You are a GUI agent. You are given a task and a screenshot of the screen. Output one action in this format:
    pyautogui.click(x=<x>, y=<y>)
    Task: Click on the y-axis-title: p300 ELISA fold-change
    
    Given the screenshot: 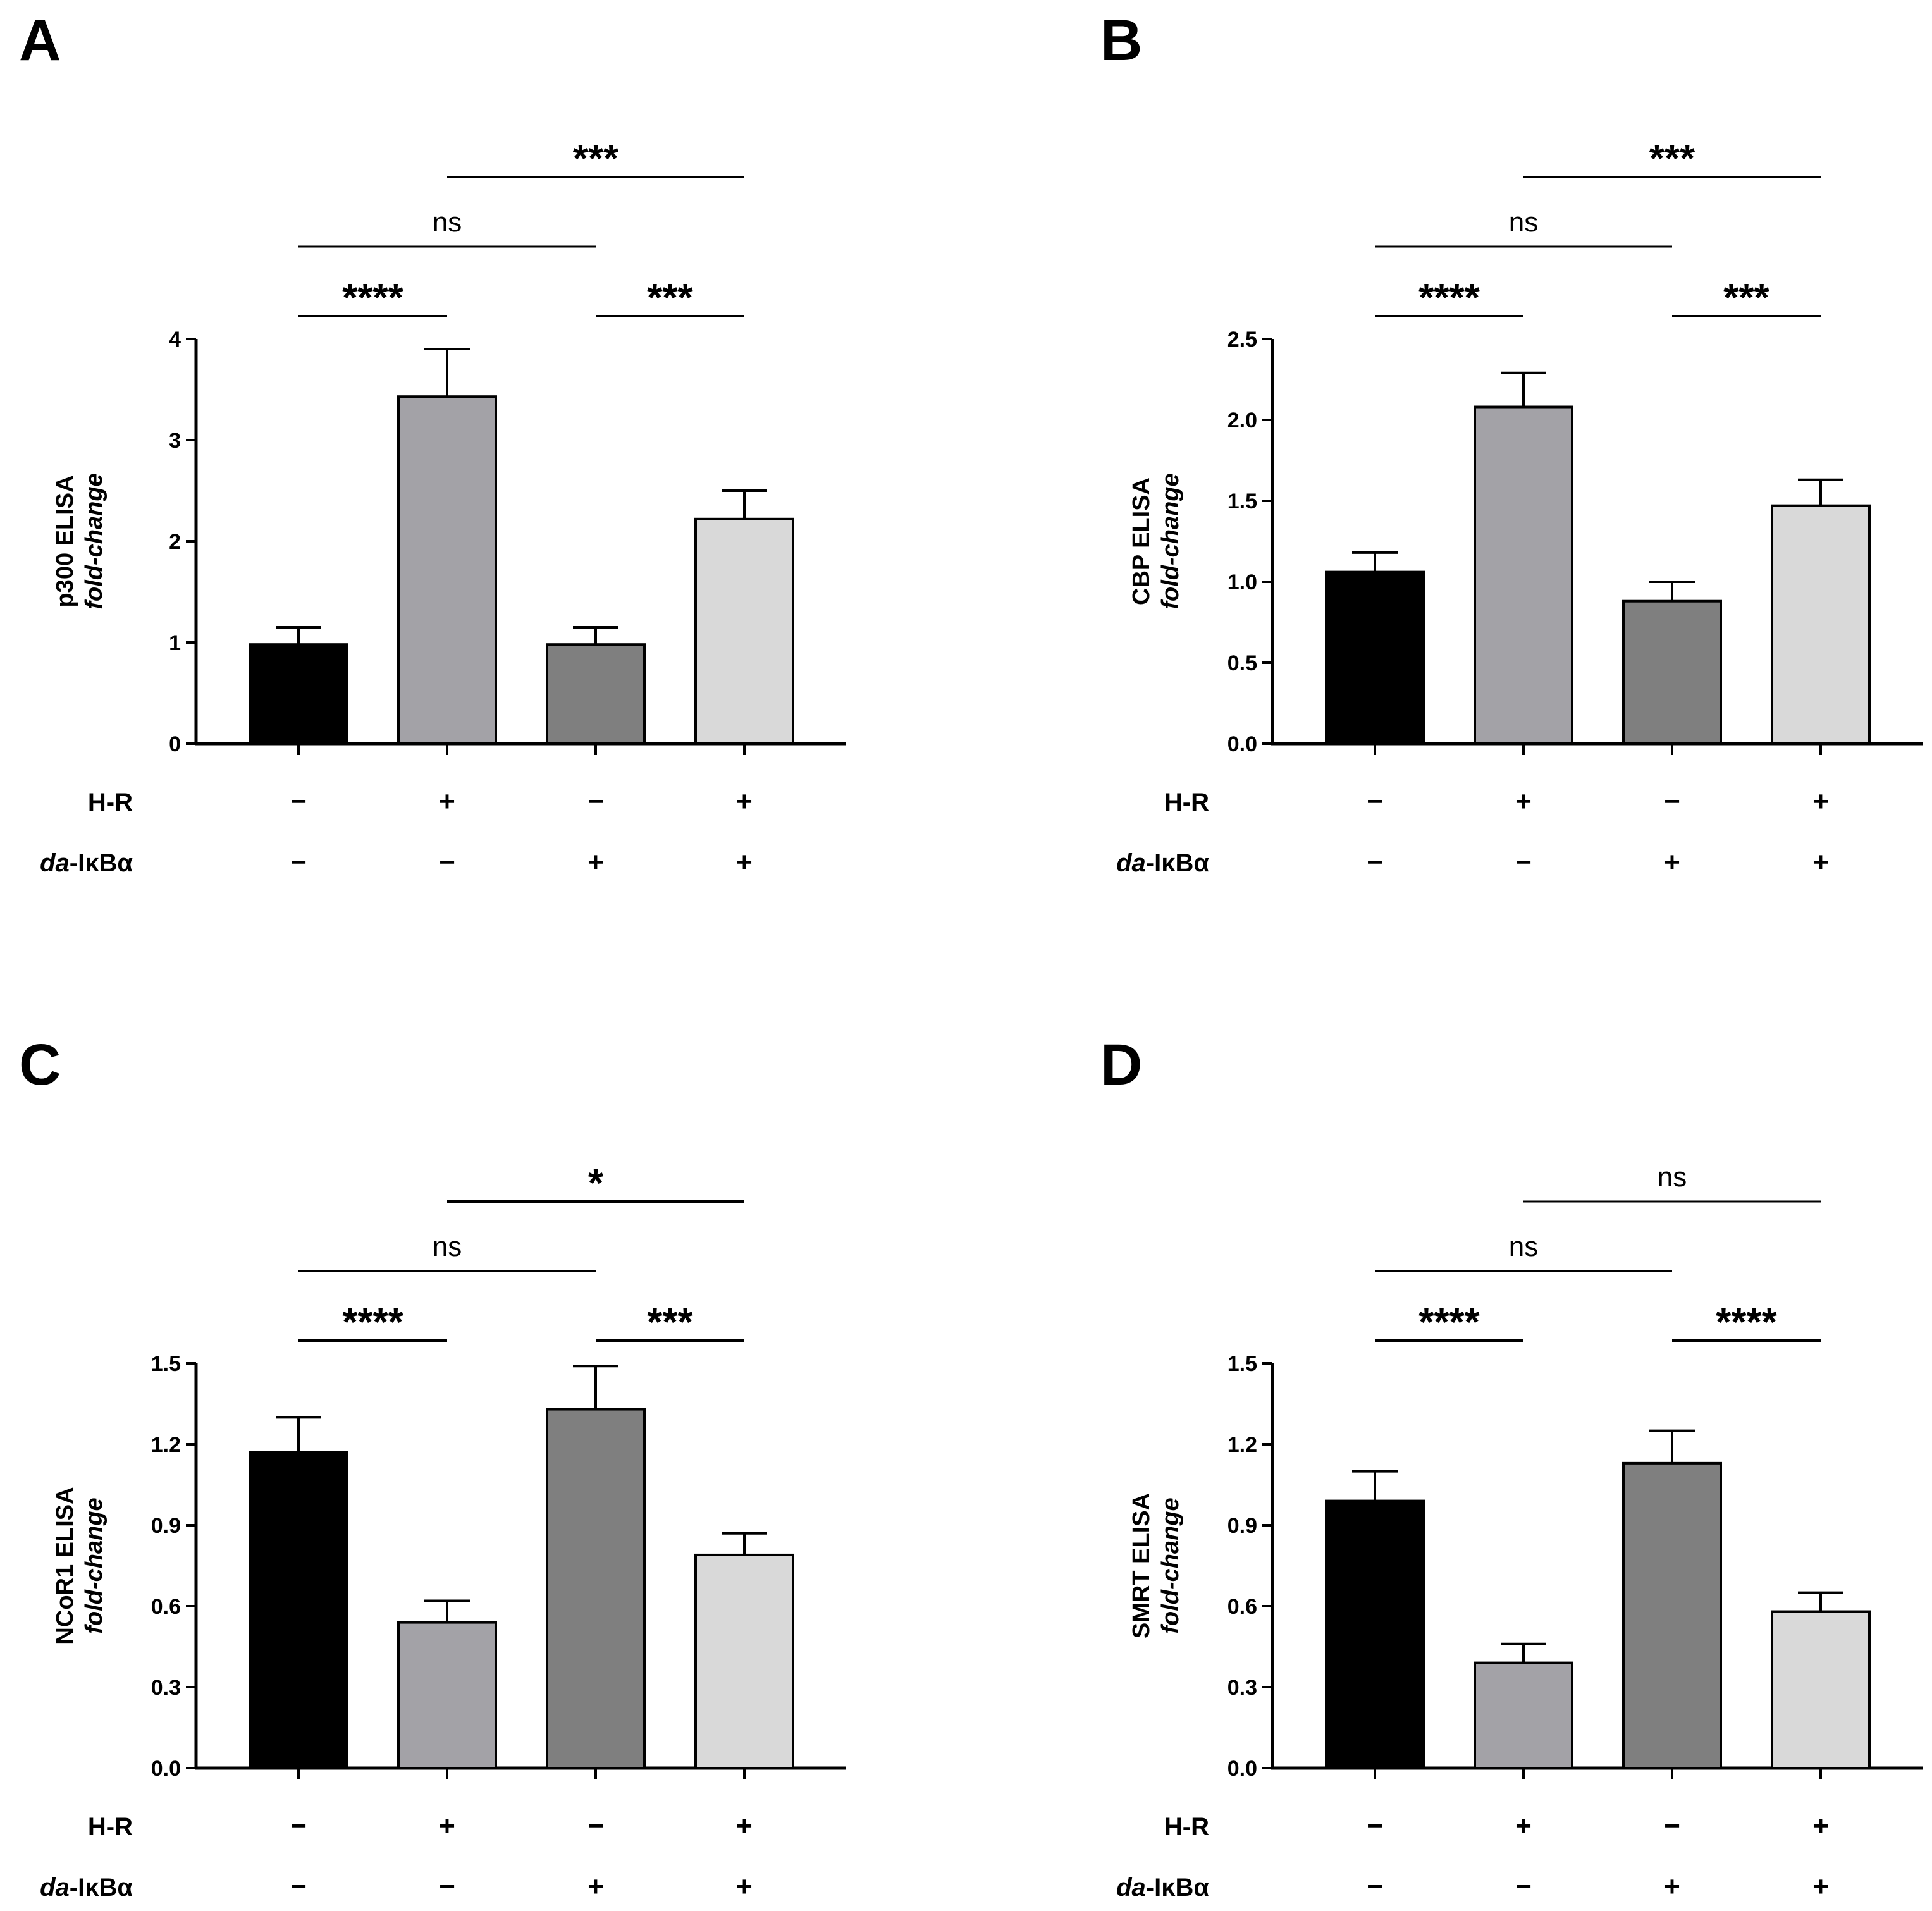 What is the action you would take?
    pyautogui.click(x=80, y=541)
    